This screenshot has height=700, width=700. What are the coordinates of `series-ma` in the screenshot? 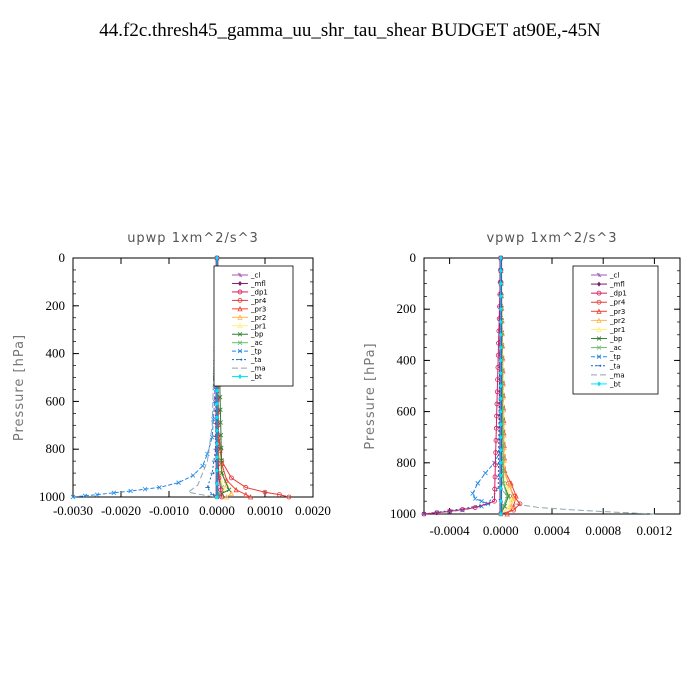 It's located at (202, 377).